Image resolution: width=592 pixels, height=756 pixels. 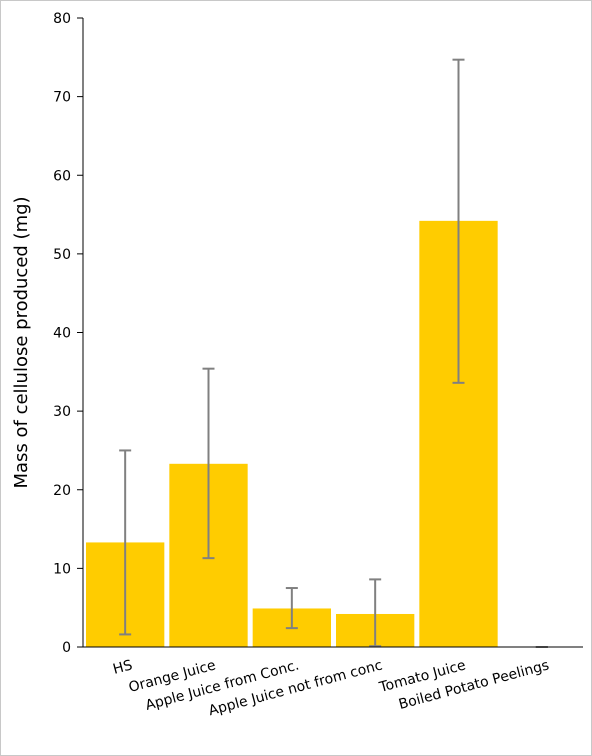 I want to click on x-tick-label: HS, so click(x=122, y=667).